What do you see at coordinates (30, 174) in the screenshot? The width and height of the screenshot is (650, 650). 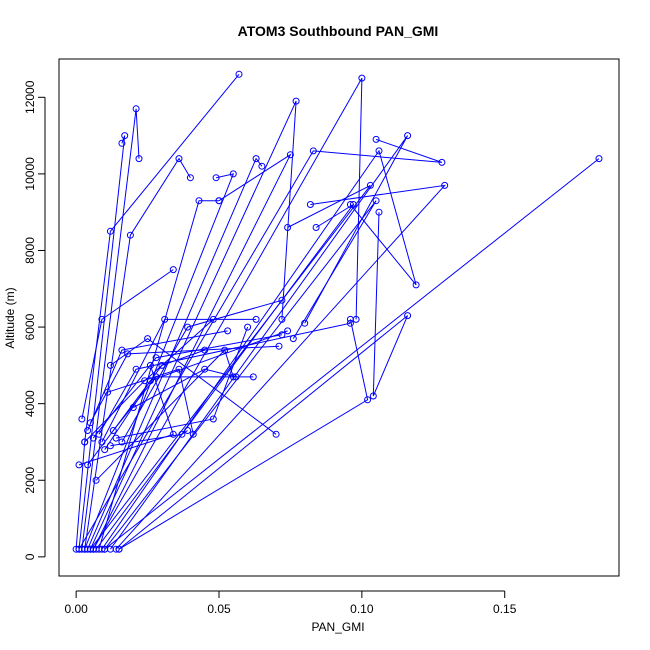 I see `y-tick-label: 10000` at bounding box center [30, 174].